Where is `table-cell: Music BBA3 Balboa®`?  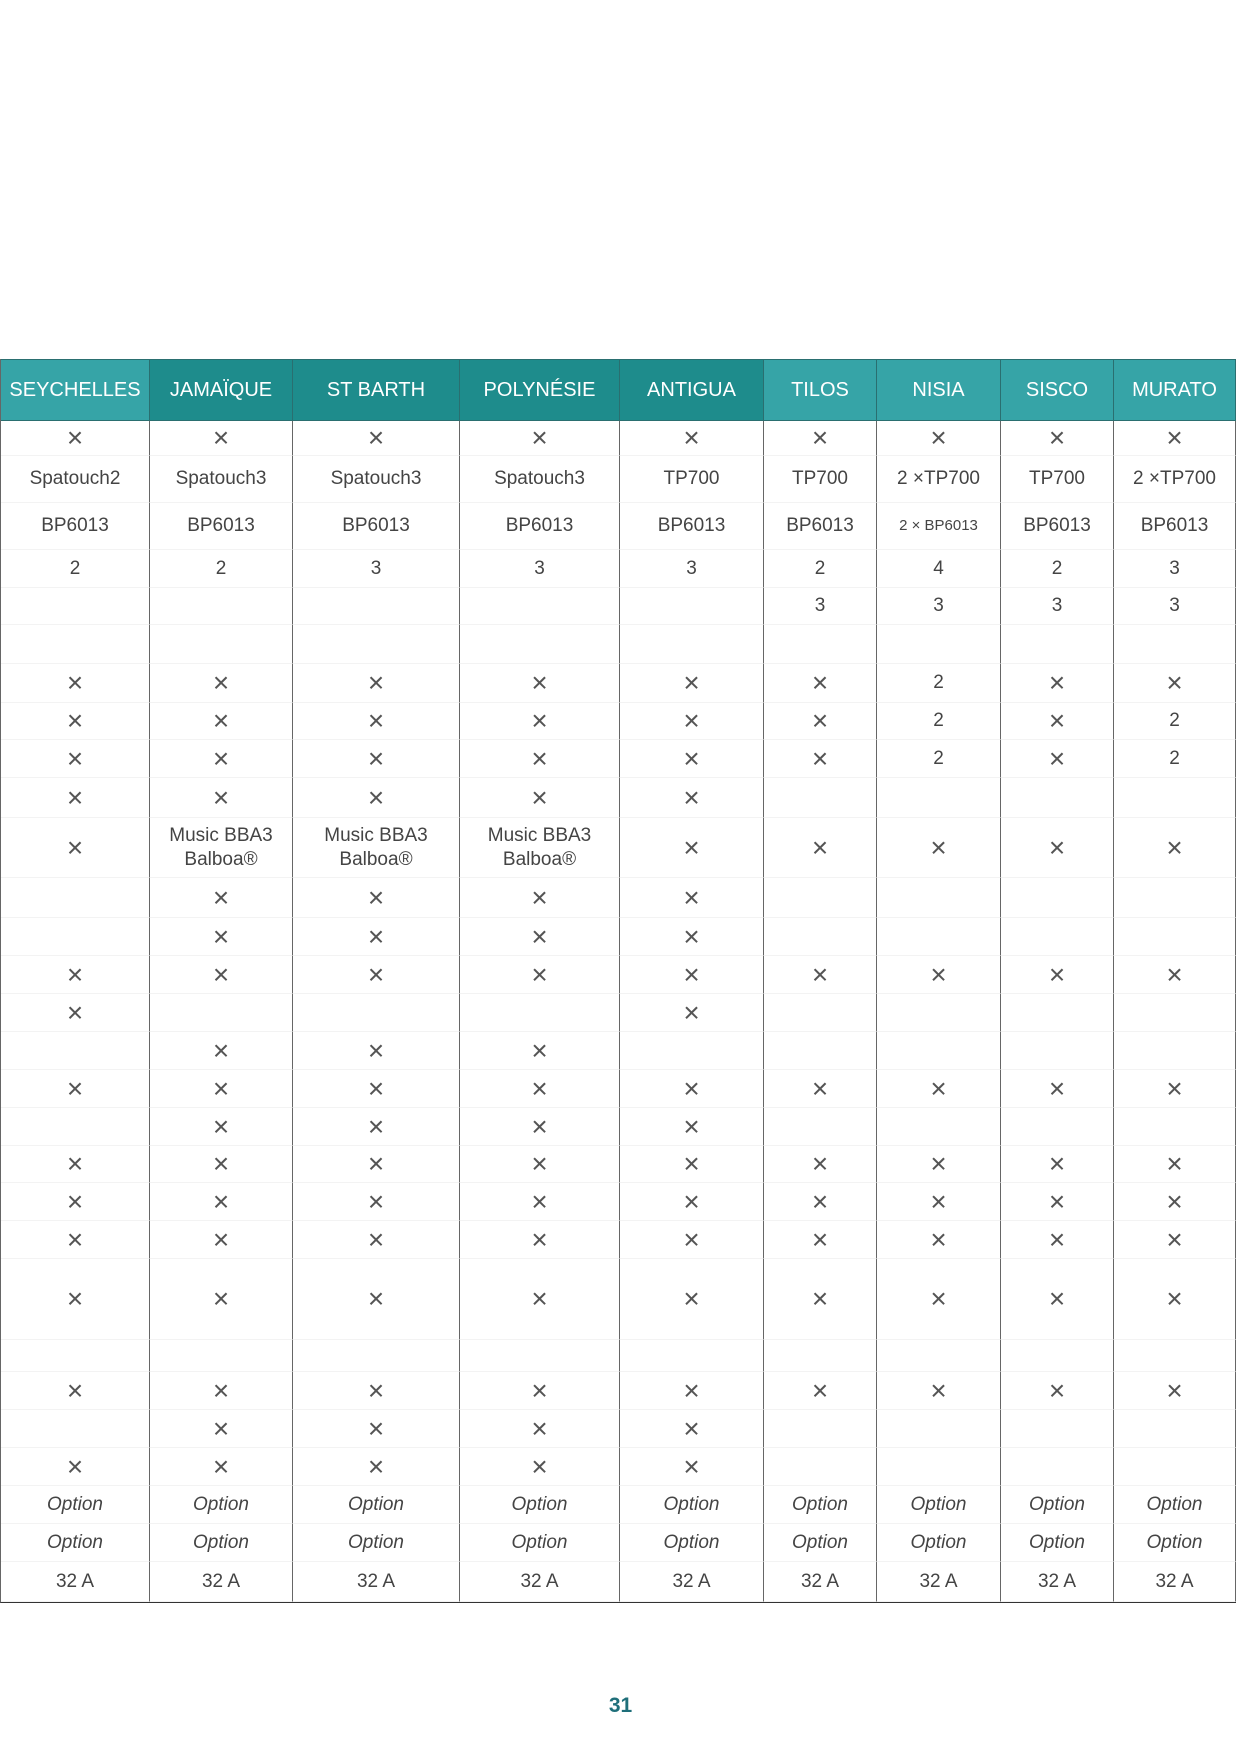 table-cell: Music BBA3 Balboa® is located at coordinates (540, 848).